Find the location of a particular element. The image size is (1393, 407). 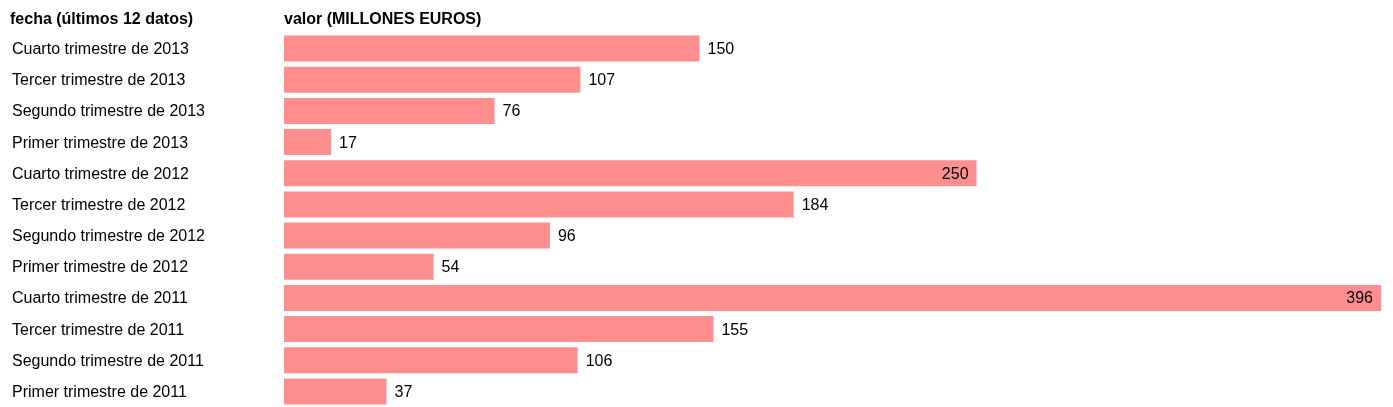

y-tick-label: Cuarto trimestre de 2013 is located at coordinates (101, 49).